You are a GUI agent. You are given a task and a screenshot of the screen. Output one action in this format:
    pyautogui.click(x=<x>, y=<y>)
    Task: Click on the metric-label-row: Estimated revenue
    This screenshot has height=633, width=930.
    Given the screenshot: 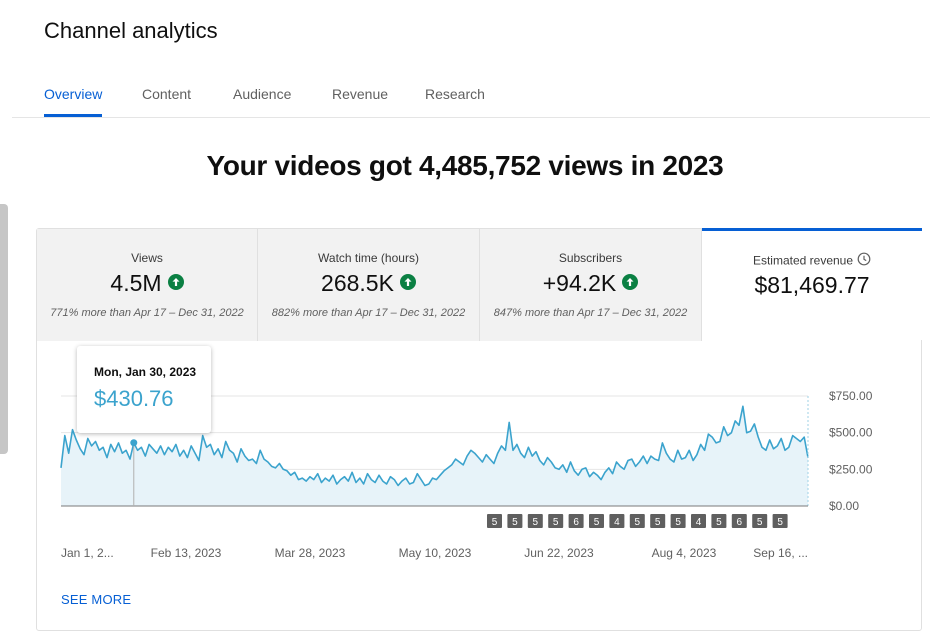 What is the action you would take?
    pyautogui.click(x=812, y=261)
    